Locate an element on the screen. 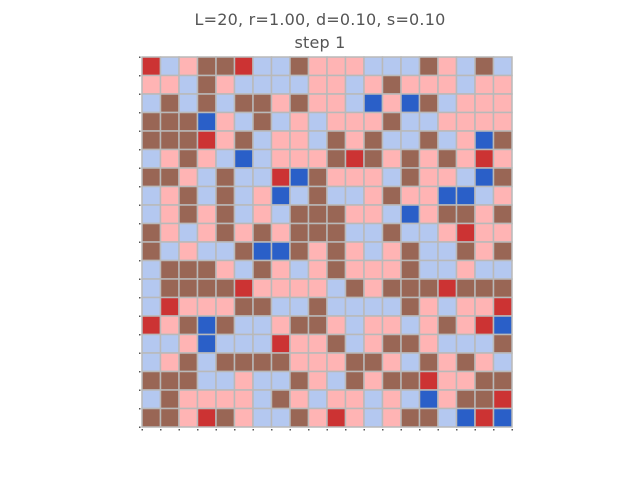 The image size is (640, 480). cell-red is located at coordinates (151, 325).